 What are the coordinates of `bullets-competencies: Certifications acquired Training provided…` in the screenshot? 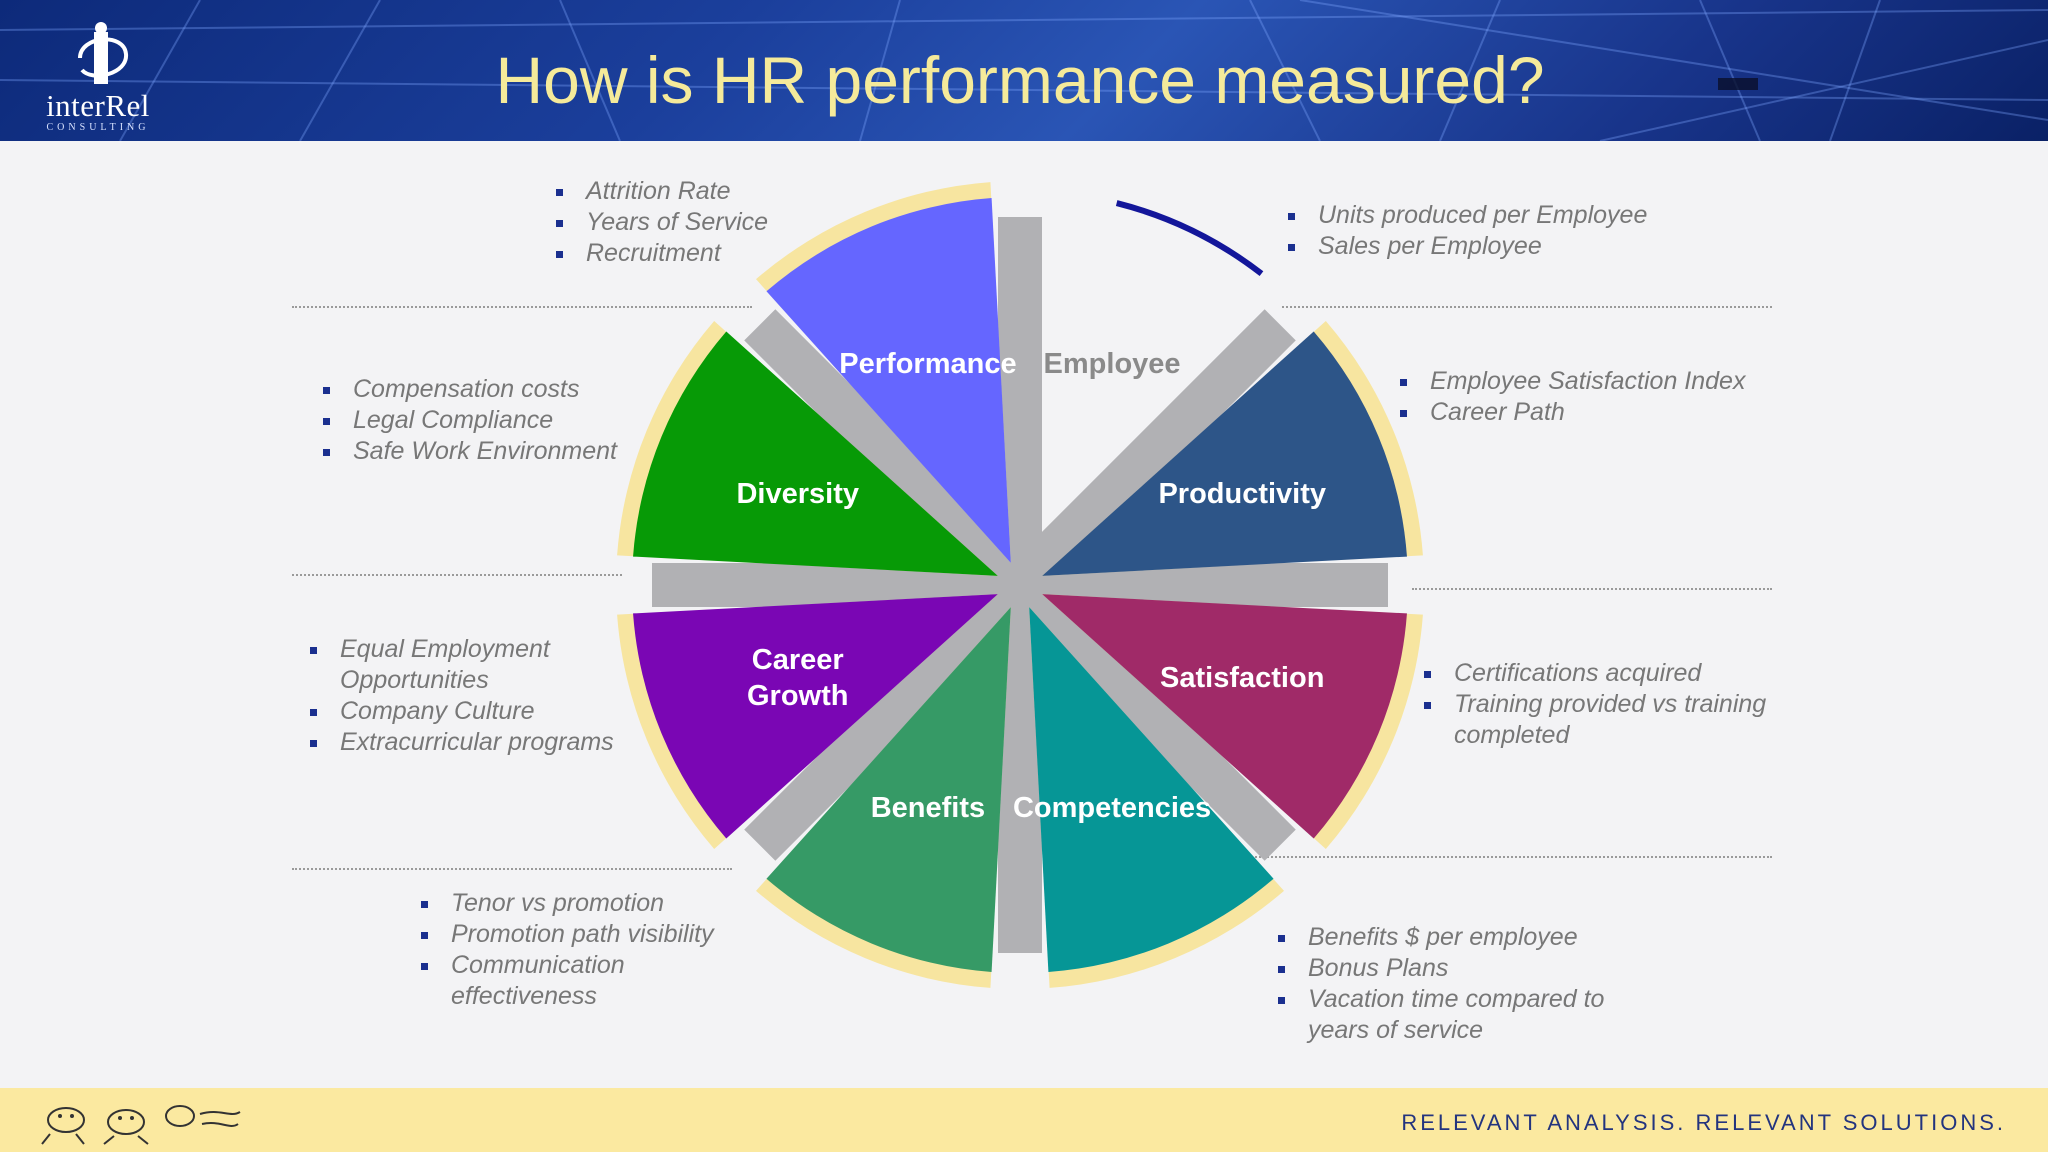 It's located at (1614, 704).